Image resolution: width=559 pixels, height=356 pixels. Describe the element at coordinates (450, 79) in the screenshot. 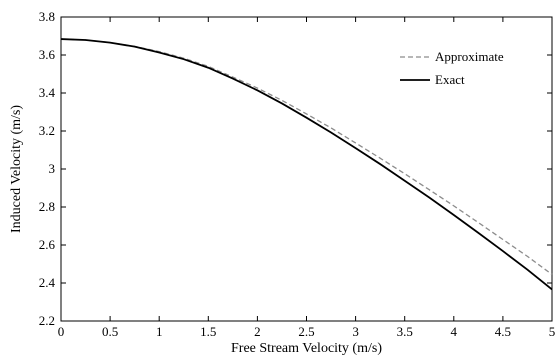

I see `legend-label-exact: Exact` at that location.